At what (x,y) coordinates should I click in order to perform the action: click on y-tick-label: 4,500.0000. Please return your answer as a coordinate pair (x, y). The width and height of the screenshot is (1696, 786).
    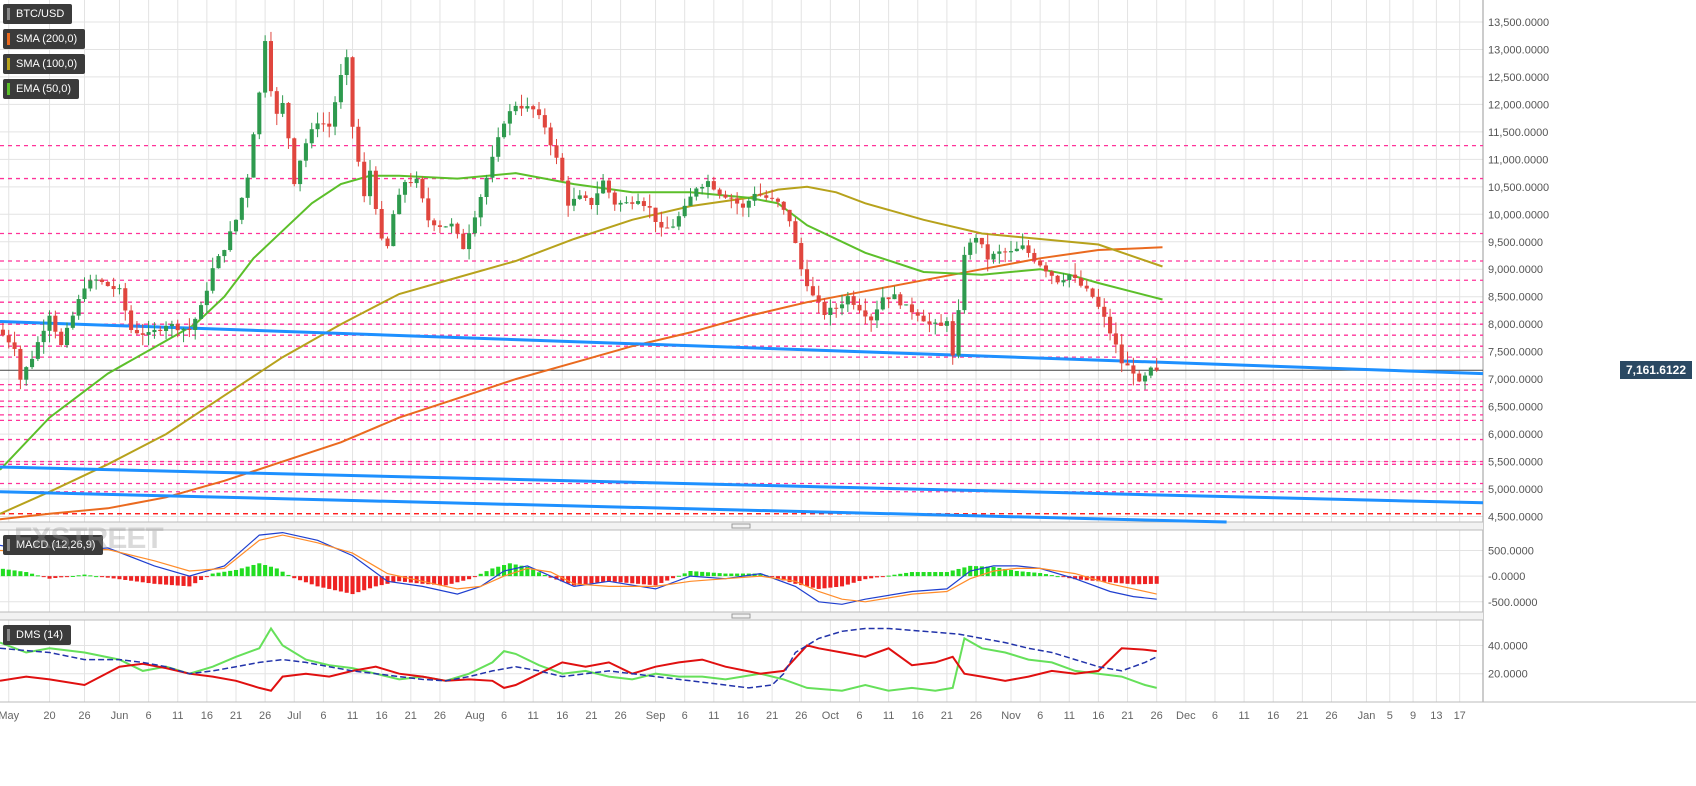
    Looking at the image, I should click on (1515, 518).